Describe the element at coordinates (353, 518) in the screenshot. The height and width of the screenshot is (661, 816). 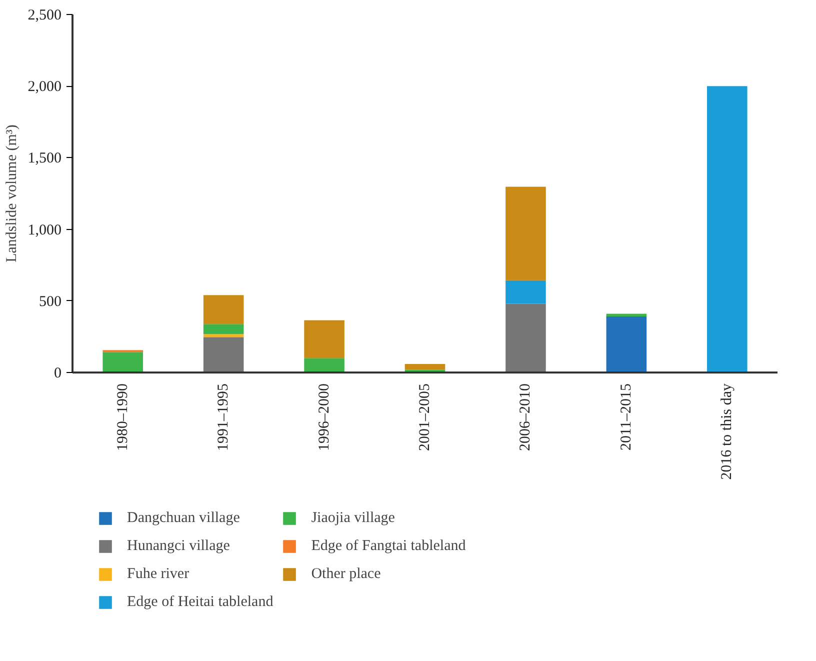
I see `legend-label: Jiaojia village` at that location.